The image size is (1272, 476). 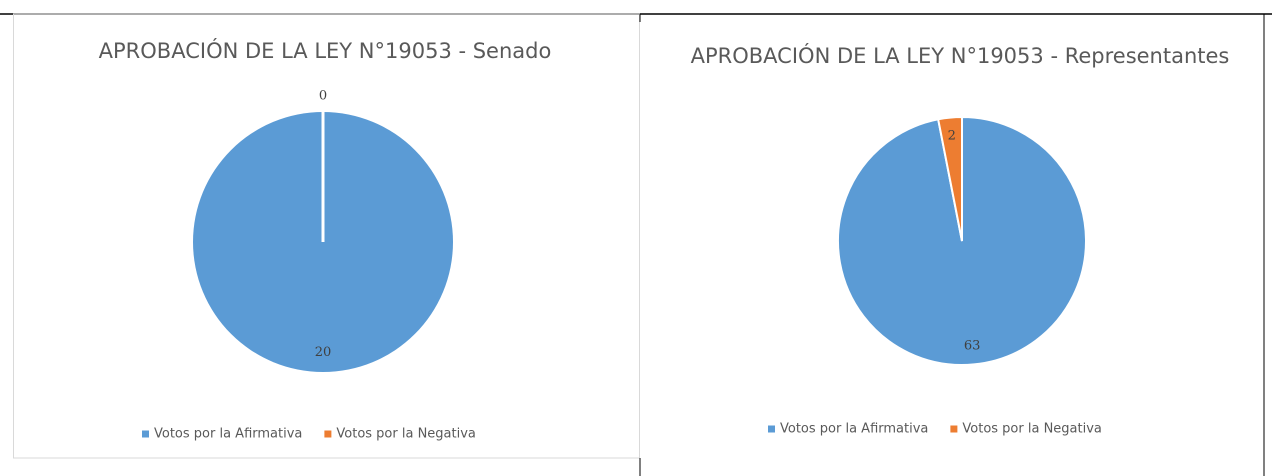 What do you see at coordinates (950, 178) in the screenshot?
I see `pie-slice` at bounding box center [950, 178].